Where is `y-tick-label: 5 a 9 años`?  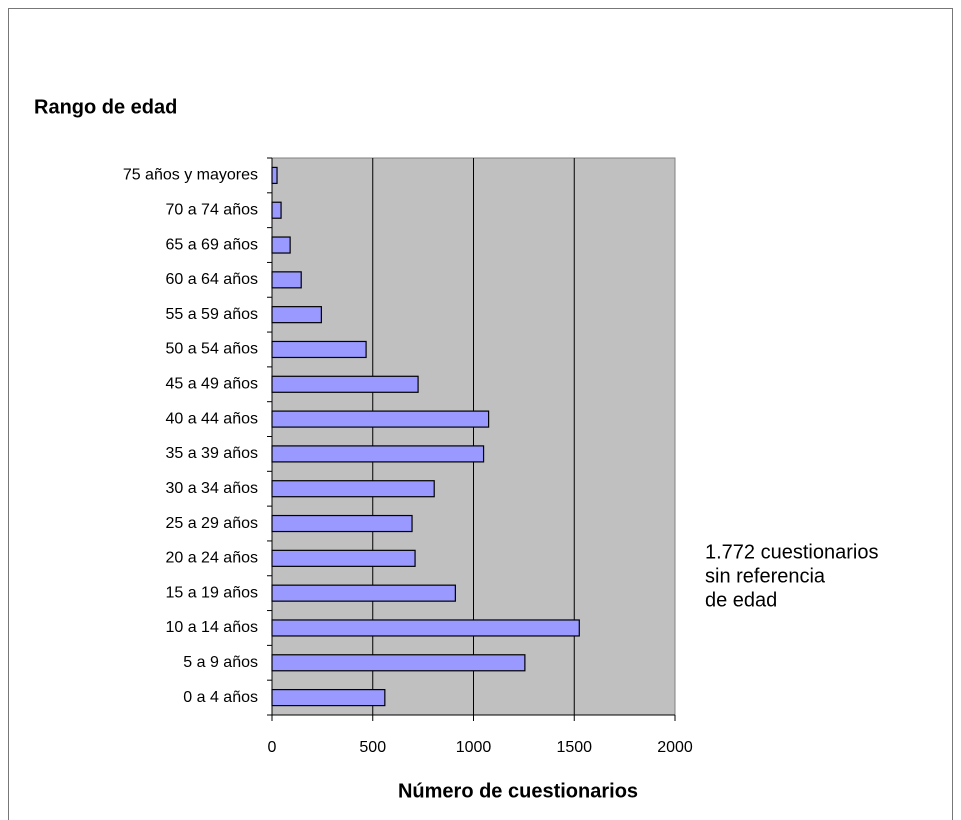
y-tick-label: 5 a 9 años is located at coordinates (220, 662).